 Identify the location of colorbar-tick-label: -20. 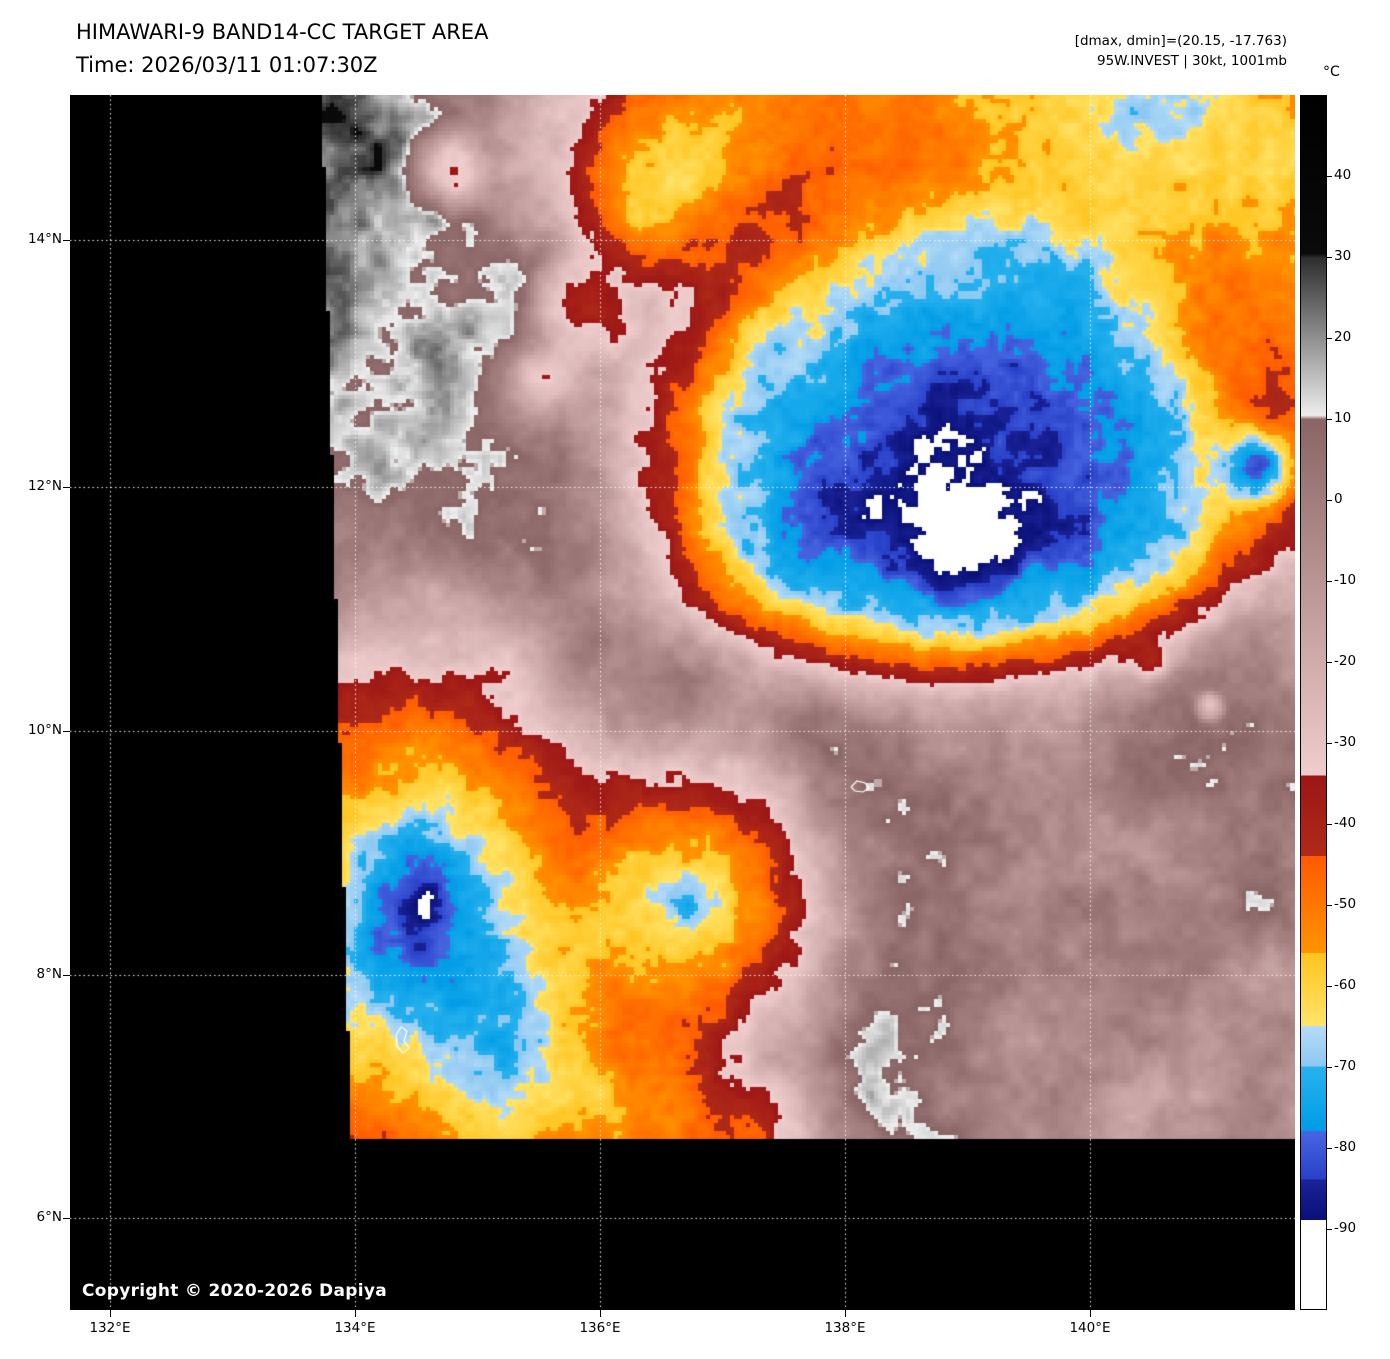
(1345, 661).